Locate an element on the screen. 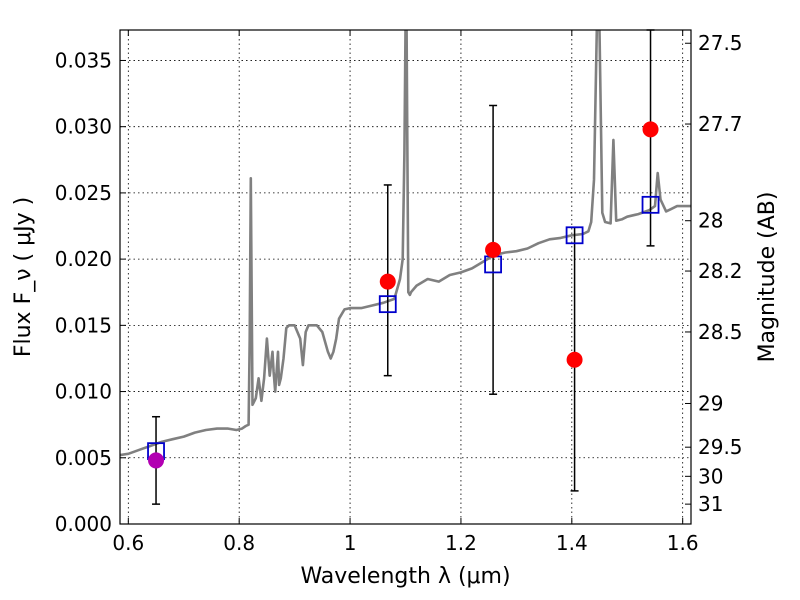  y-tick-label: 0.015 is located at coordinates (83, 325).